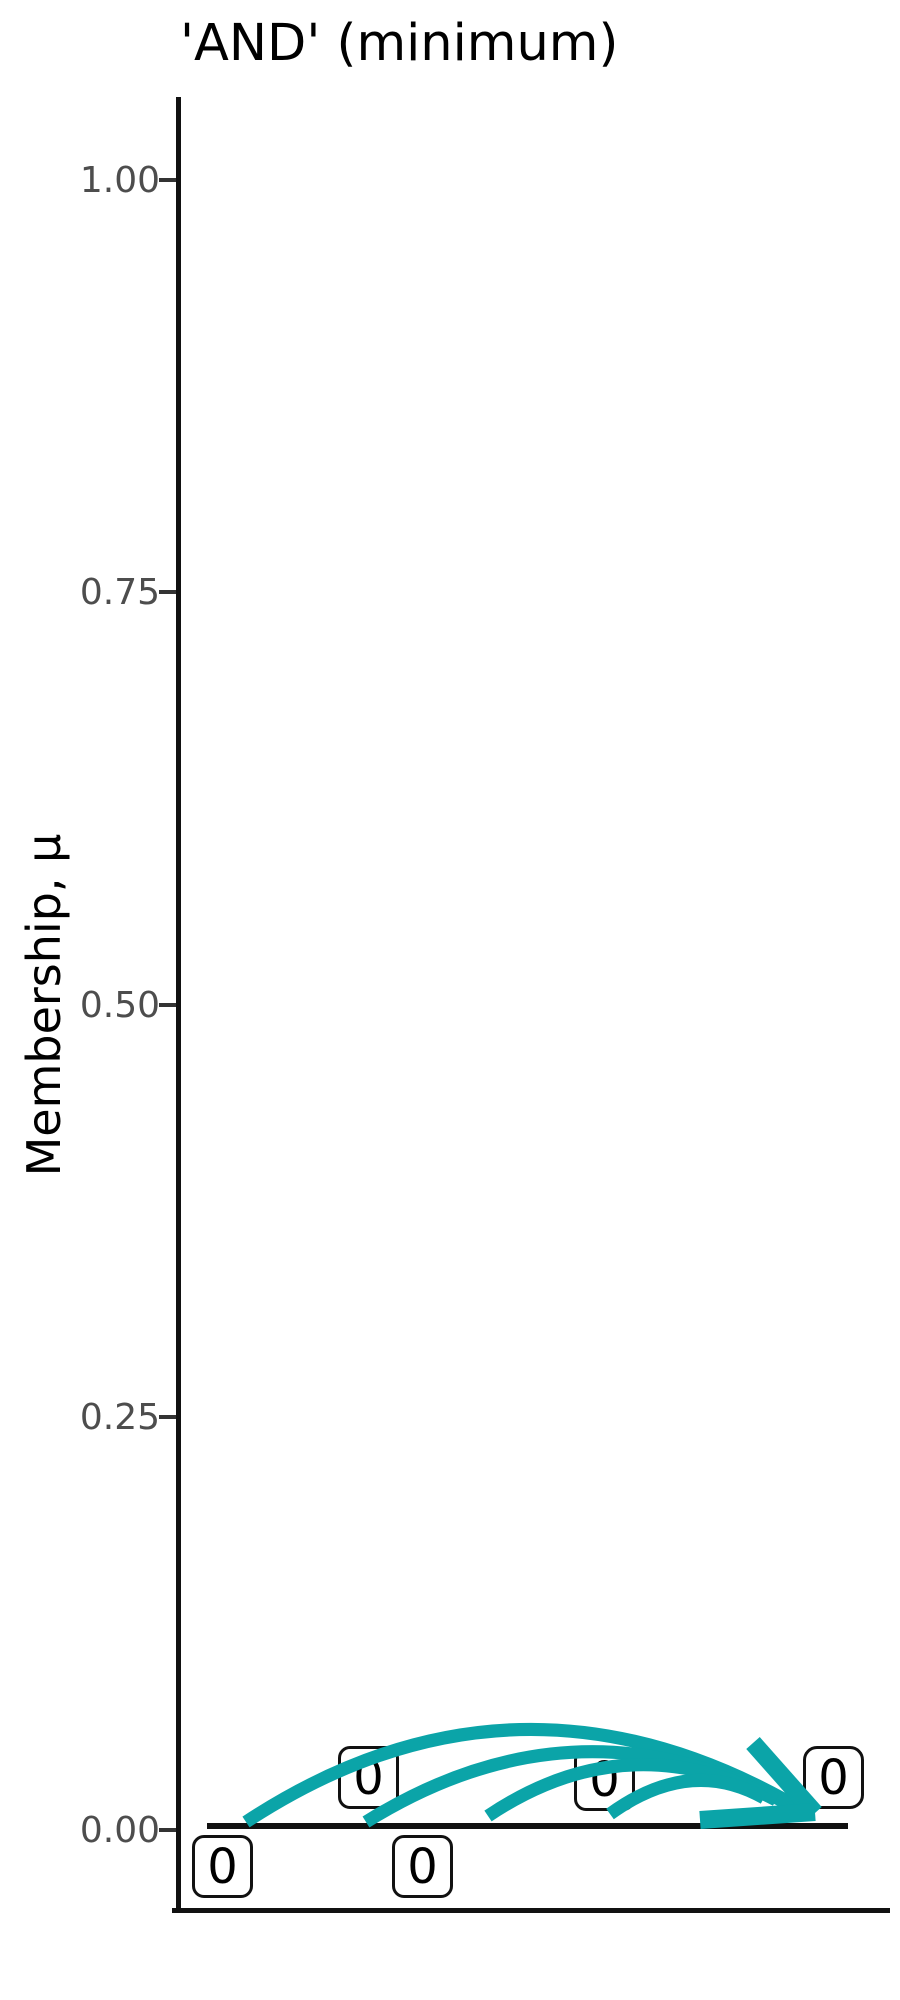 Image resolution: width=900 pixels, height=2000 pixels. What do you see at coordinates (167, 1830) in the screenshot?
I see `y-tick-mark-0.00` at bounding box center [167, 1830].